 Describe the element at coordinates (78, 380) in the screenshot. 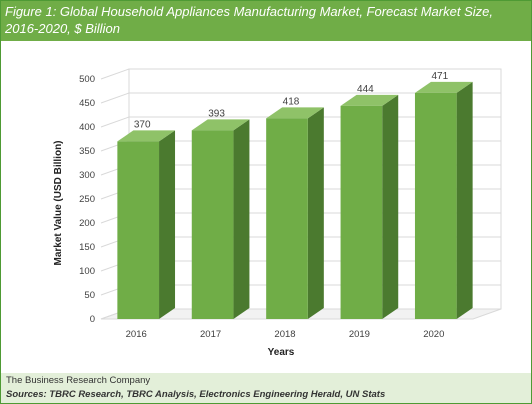

I see `footer-company: The Business Research Company` at that location.